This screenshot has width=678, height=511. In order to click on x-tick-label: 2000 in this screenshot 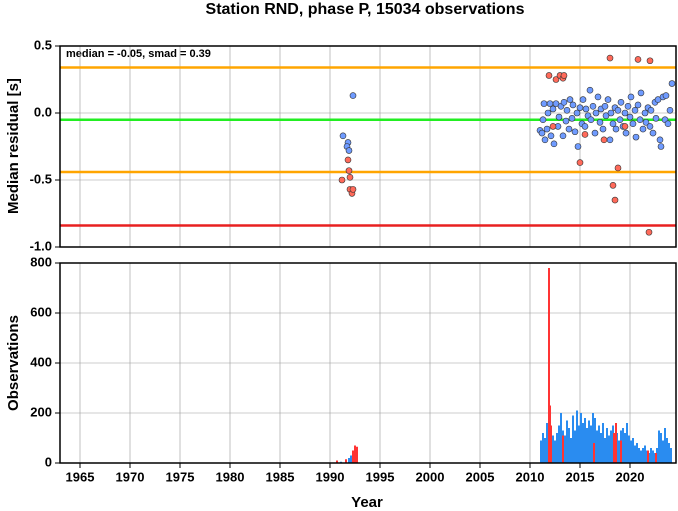, I will do `click(430, 476)`.